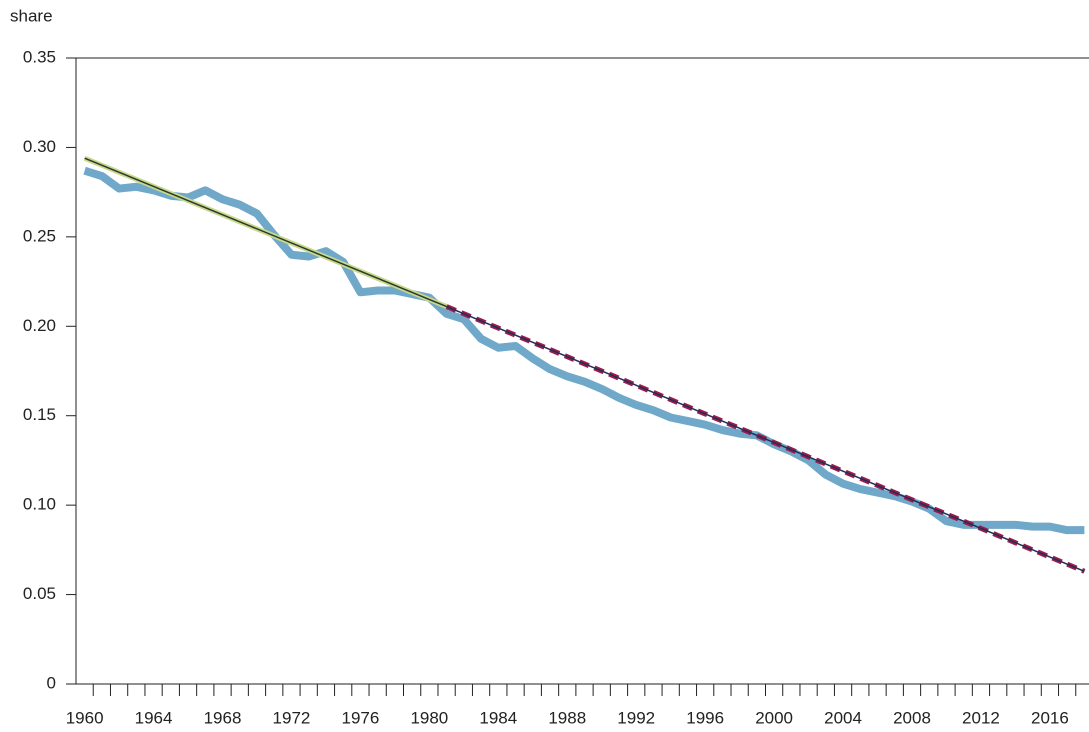 This screenshot has height=732, width=1089. I want to click on x-tick-label: 1980, so click(429, 717).